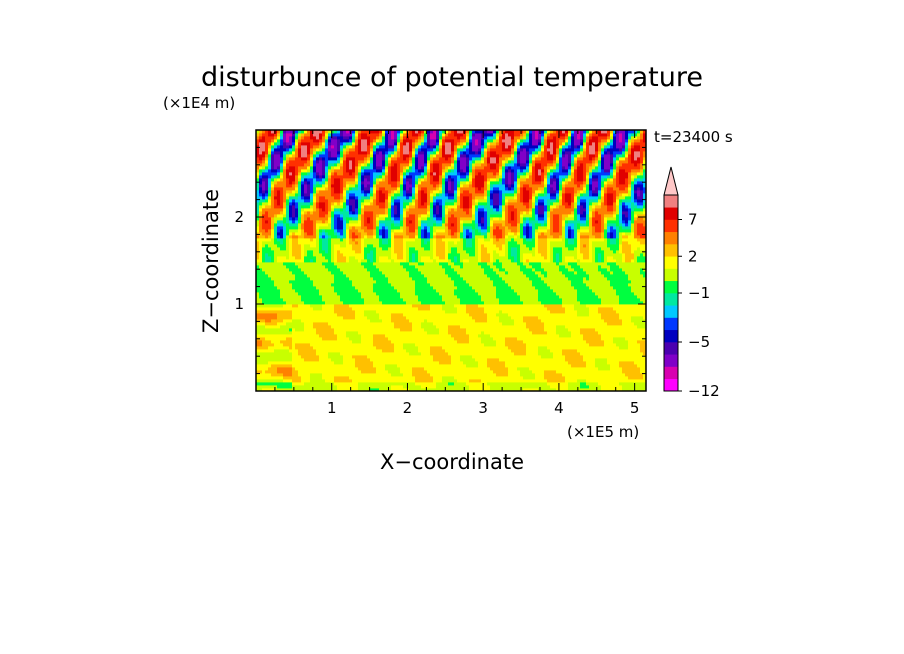 The image size is (904, 654). Describe the element at coordinates (693, 137) in the screenshot. I see `time-label: t=23400 s` at that location.